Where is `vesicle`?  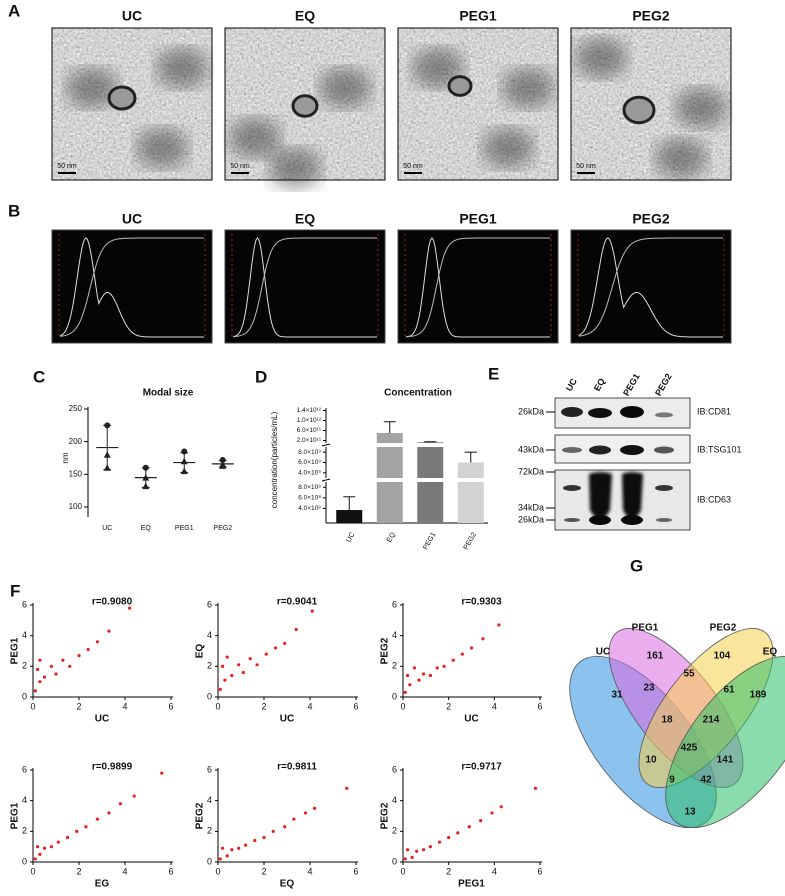
vesicle is located at coordinates (639, 110).